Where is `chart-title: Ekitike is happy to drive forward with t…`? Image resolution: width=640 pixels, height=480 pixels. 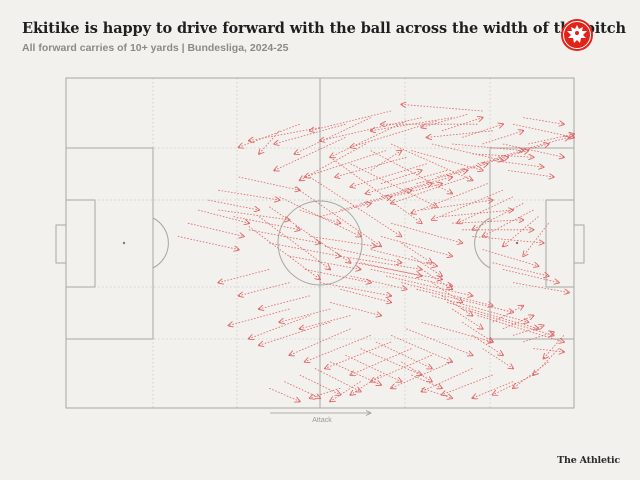 chart-title: Ekitike is happy to drive forward with t… is located at coordinates (324, 28).